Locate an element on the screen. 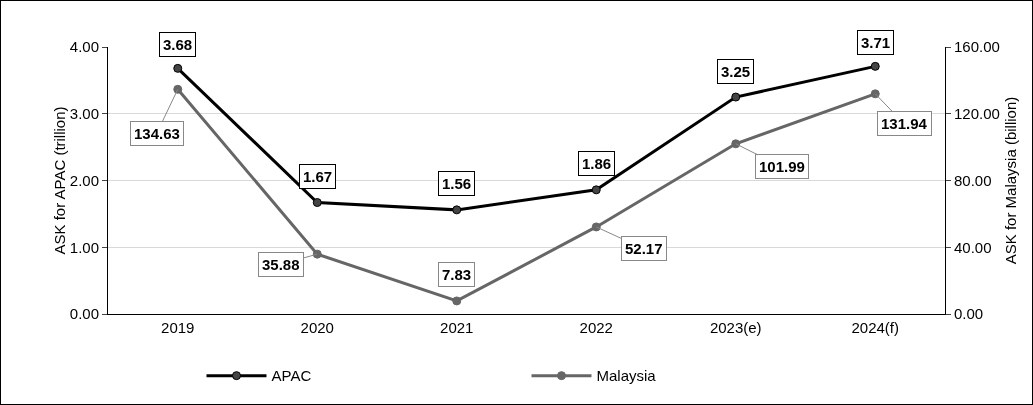 The height and width of the screenshot is (405, 1033). data-label: 134.63 is located at coordinates (157, 133).